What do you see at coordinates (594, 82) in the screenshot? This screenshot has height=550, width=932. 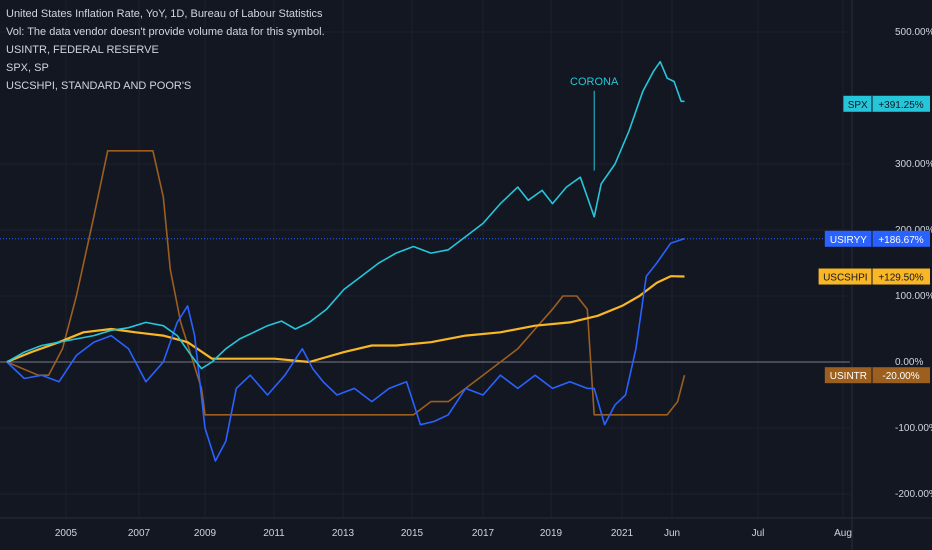 I see `annotation-label: CORONA` at bounding box center [594, 82].